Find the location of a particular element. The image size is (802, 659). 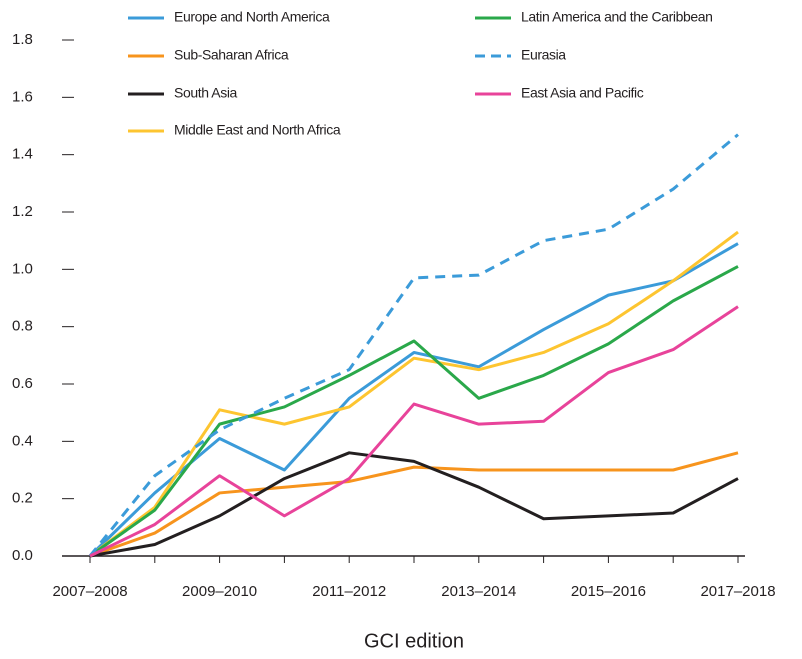

y-tick-label: 0.8 is located at coordinates (22, 326).